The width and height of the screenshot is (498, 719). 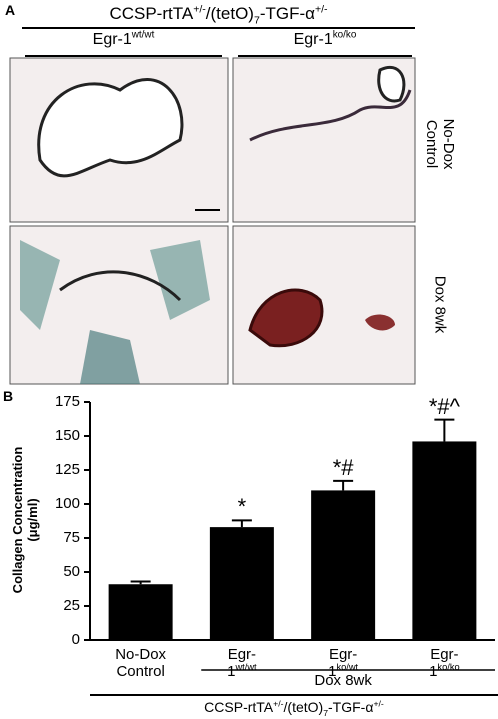 I want to click on x-tick-label: Egr-1ko/ko, so click(x=444, y=663).